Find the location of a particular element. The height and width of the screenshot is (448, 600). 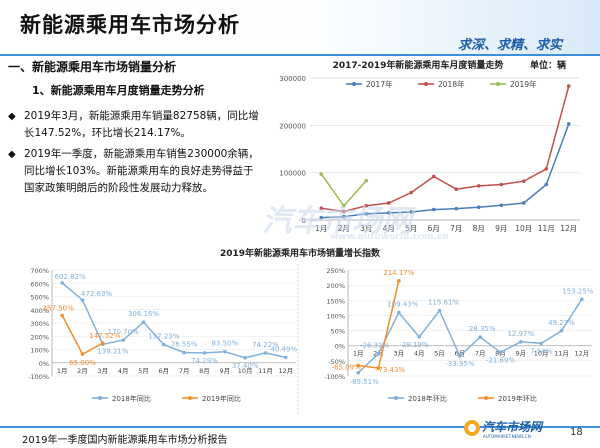

data-label: 170.70% is located at coordinates (123, 332).